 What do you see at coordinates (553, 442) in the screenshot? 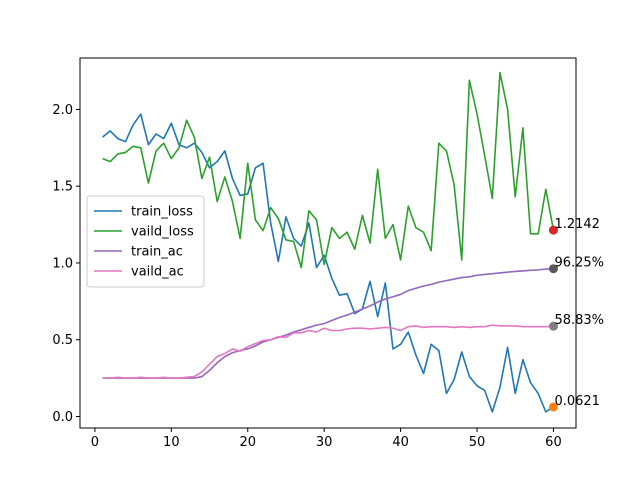
I see `x-tick-label-6: 60` at bounding box center [553, 442].